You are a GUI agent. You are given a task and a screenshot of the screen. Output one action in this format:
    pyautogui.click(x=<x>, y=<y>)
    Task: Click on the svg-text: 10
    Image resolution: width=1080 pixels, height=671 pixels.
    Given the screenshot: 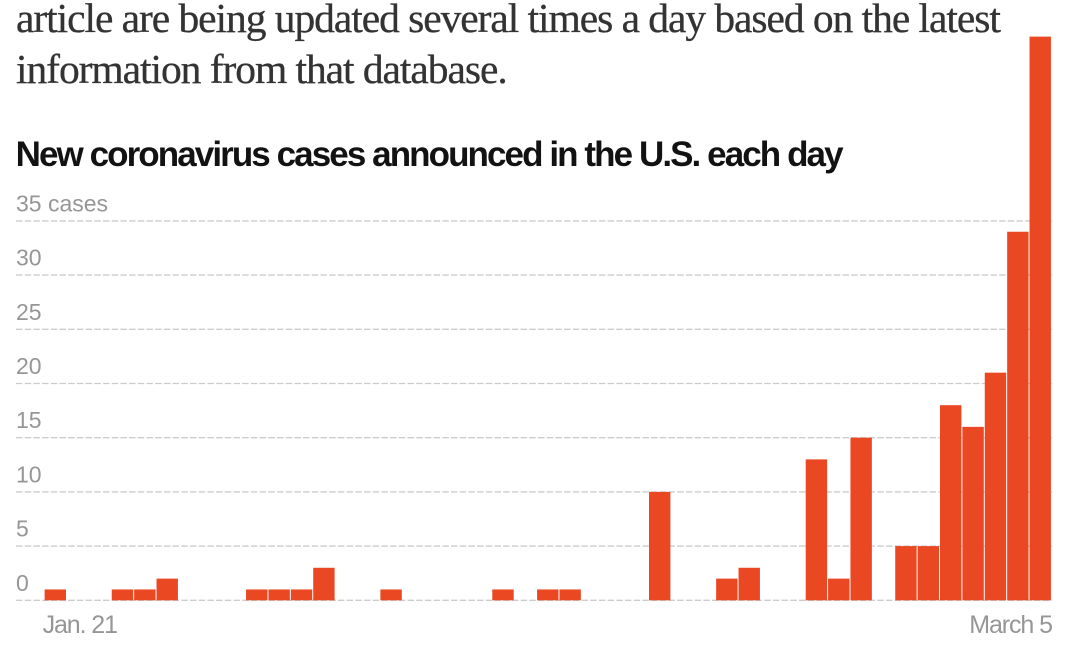 What is the action you would take?
    pyautogui.click(x=29, y=474)
    